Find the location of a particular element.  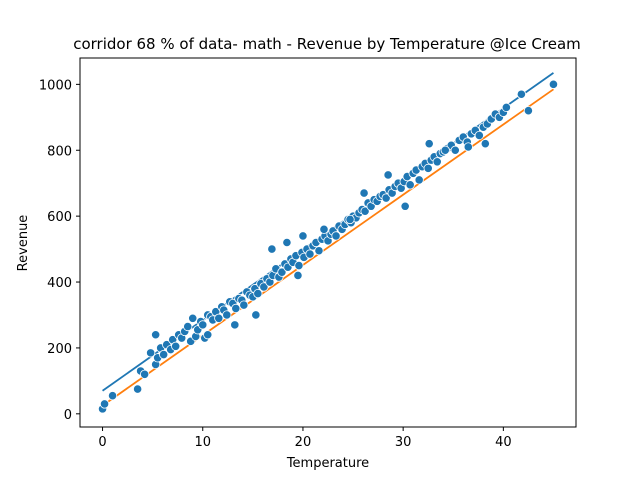

y-tick-label: 600 is located at coordinates (59, 217).